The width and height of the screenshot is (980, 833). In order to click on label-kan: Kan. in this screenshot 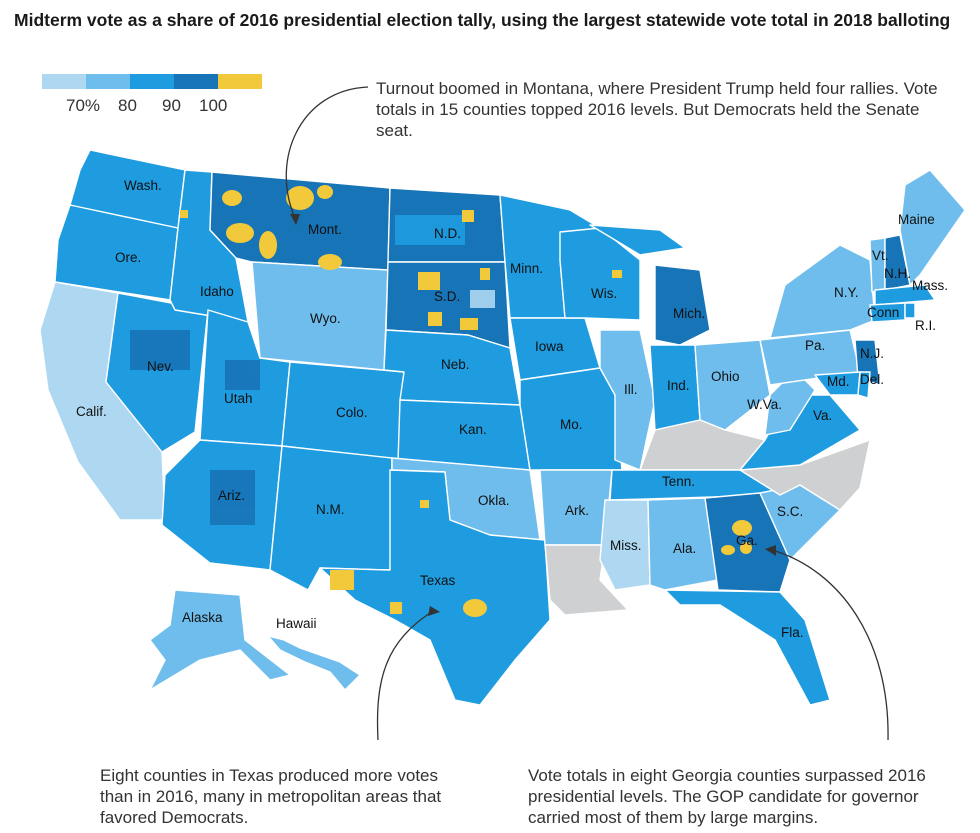, I will do `click(473, 429)`.